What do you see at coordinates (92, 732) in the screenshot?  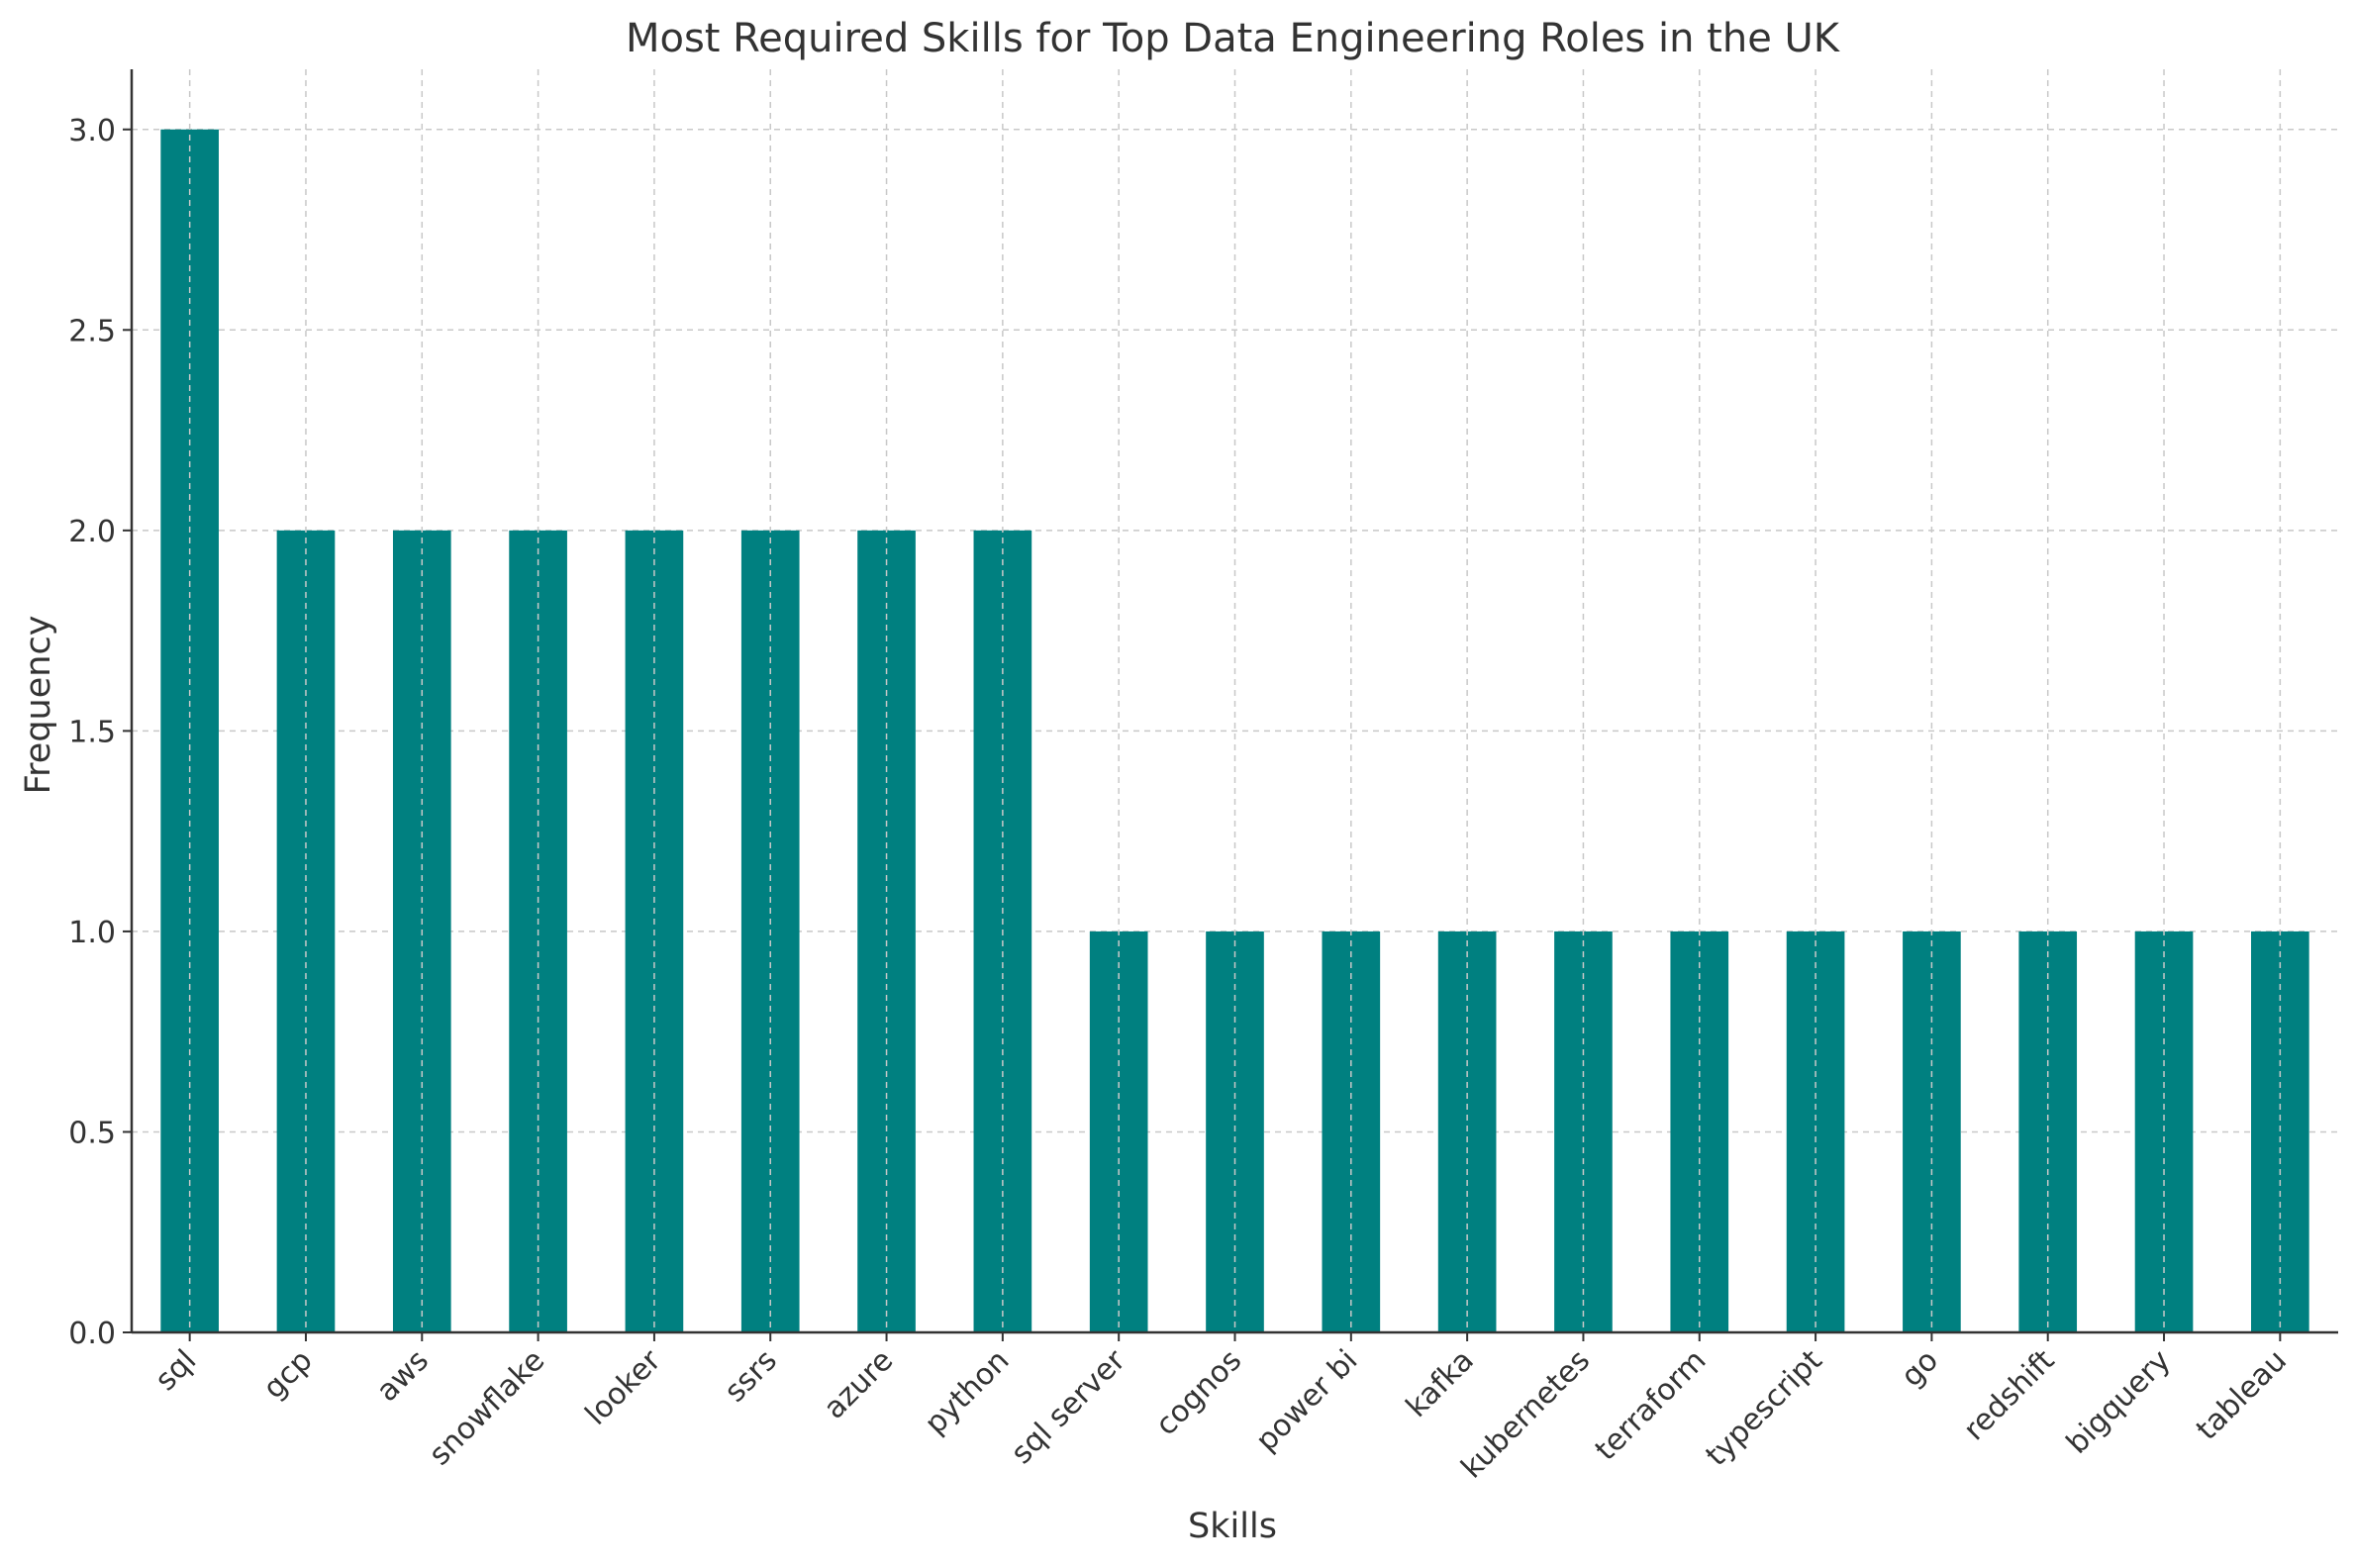 I see `y-tick-label: 1.5` at bounding box center [92, 732].